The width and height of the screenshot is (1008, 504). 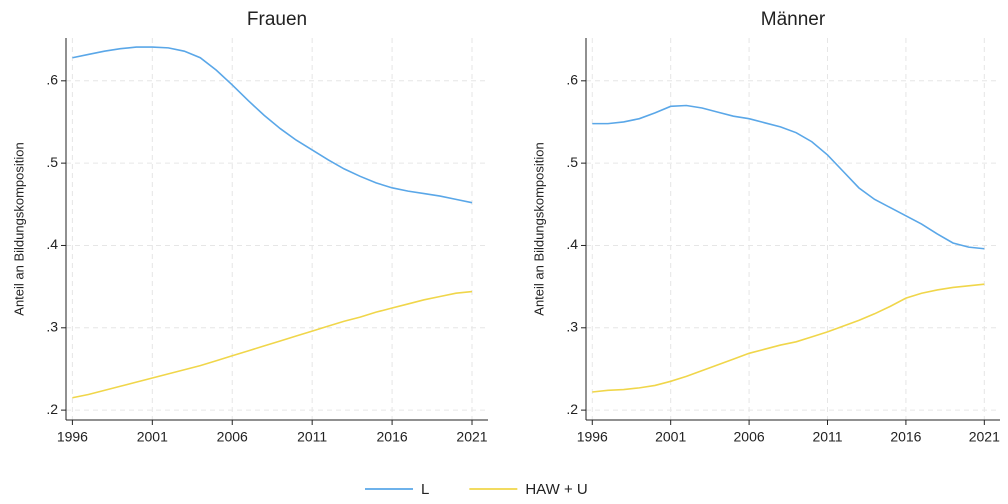 I want to click on chart-title: Männer, so click(x=793, y=19).